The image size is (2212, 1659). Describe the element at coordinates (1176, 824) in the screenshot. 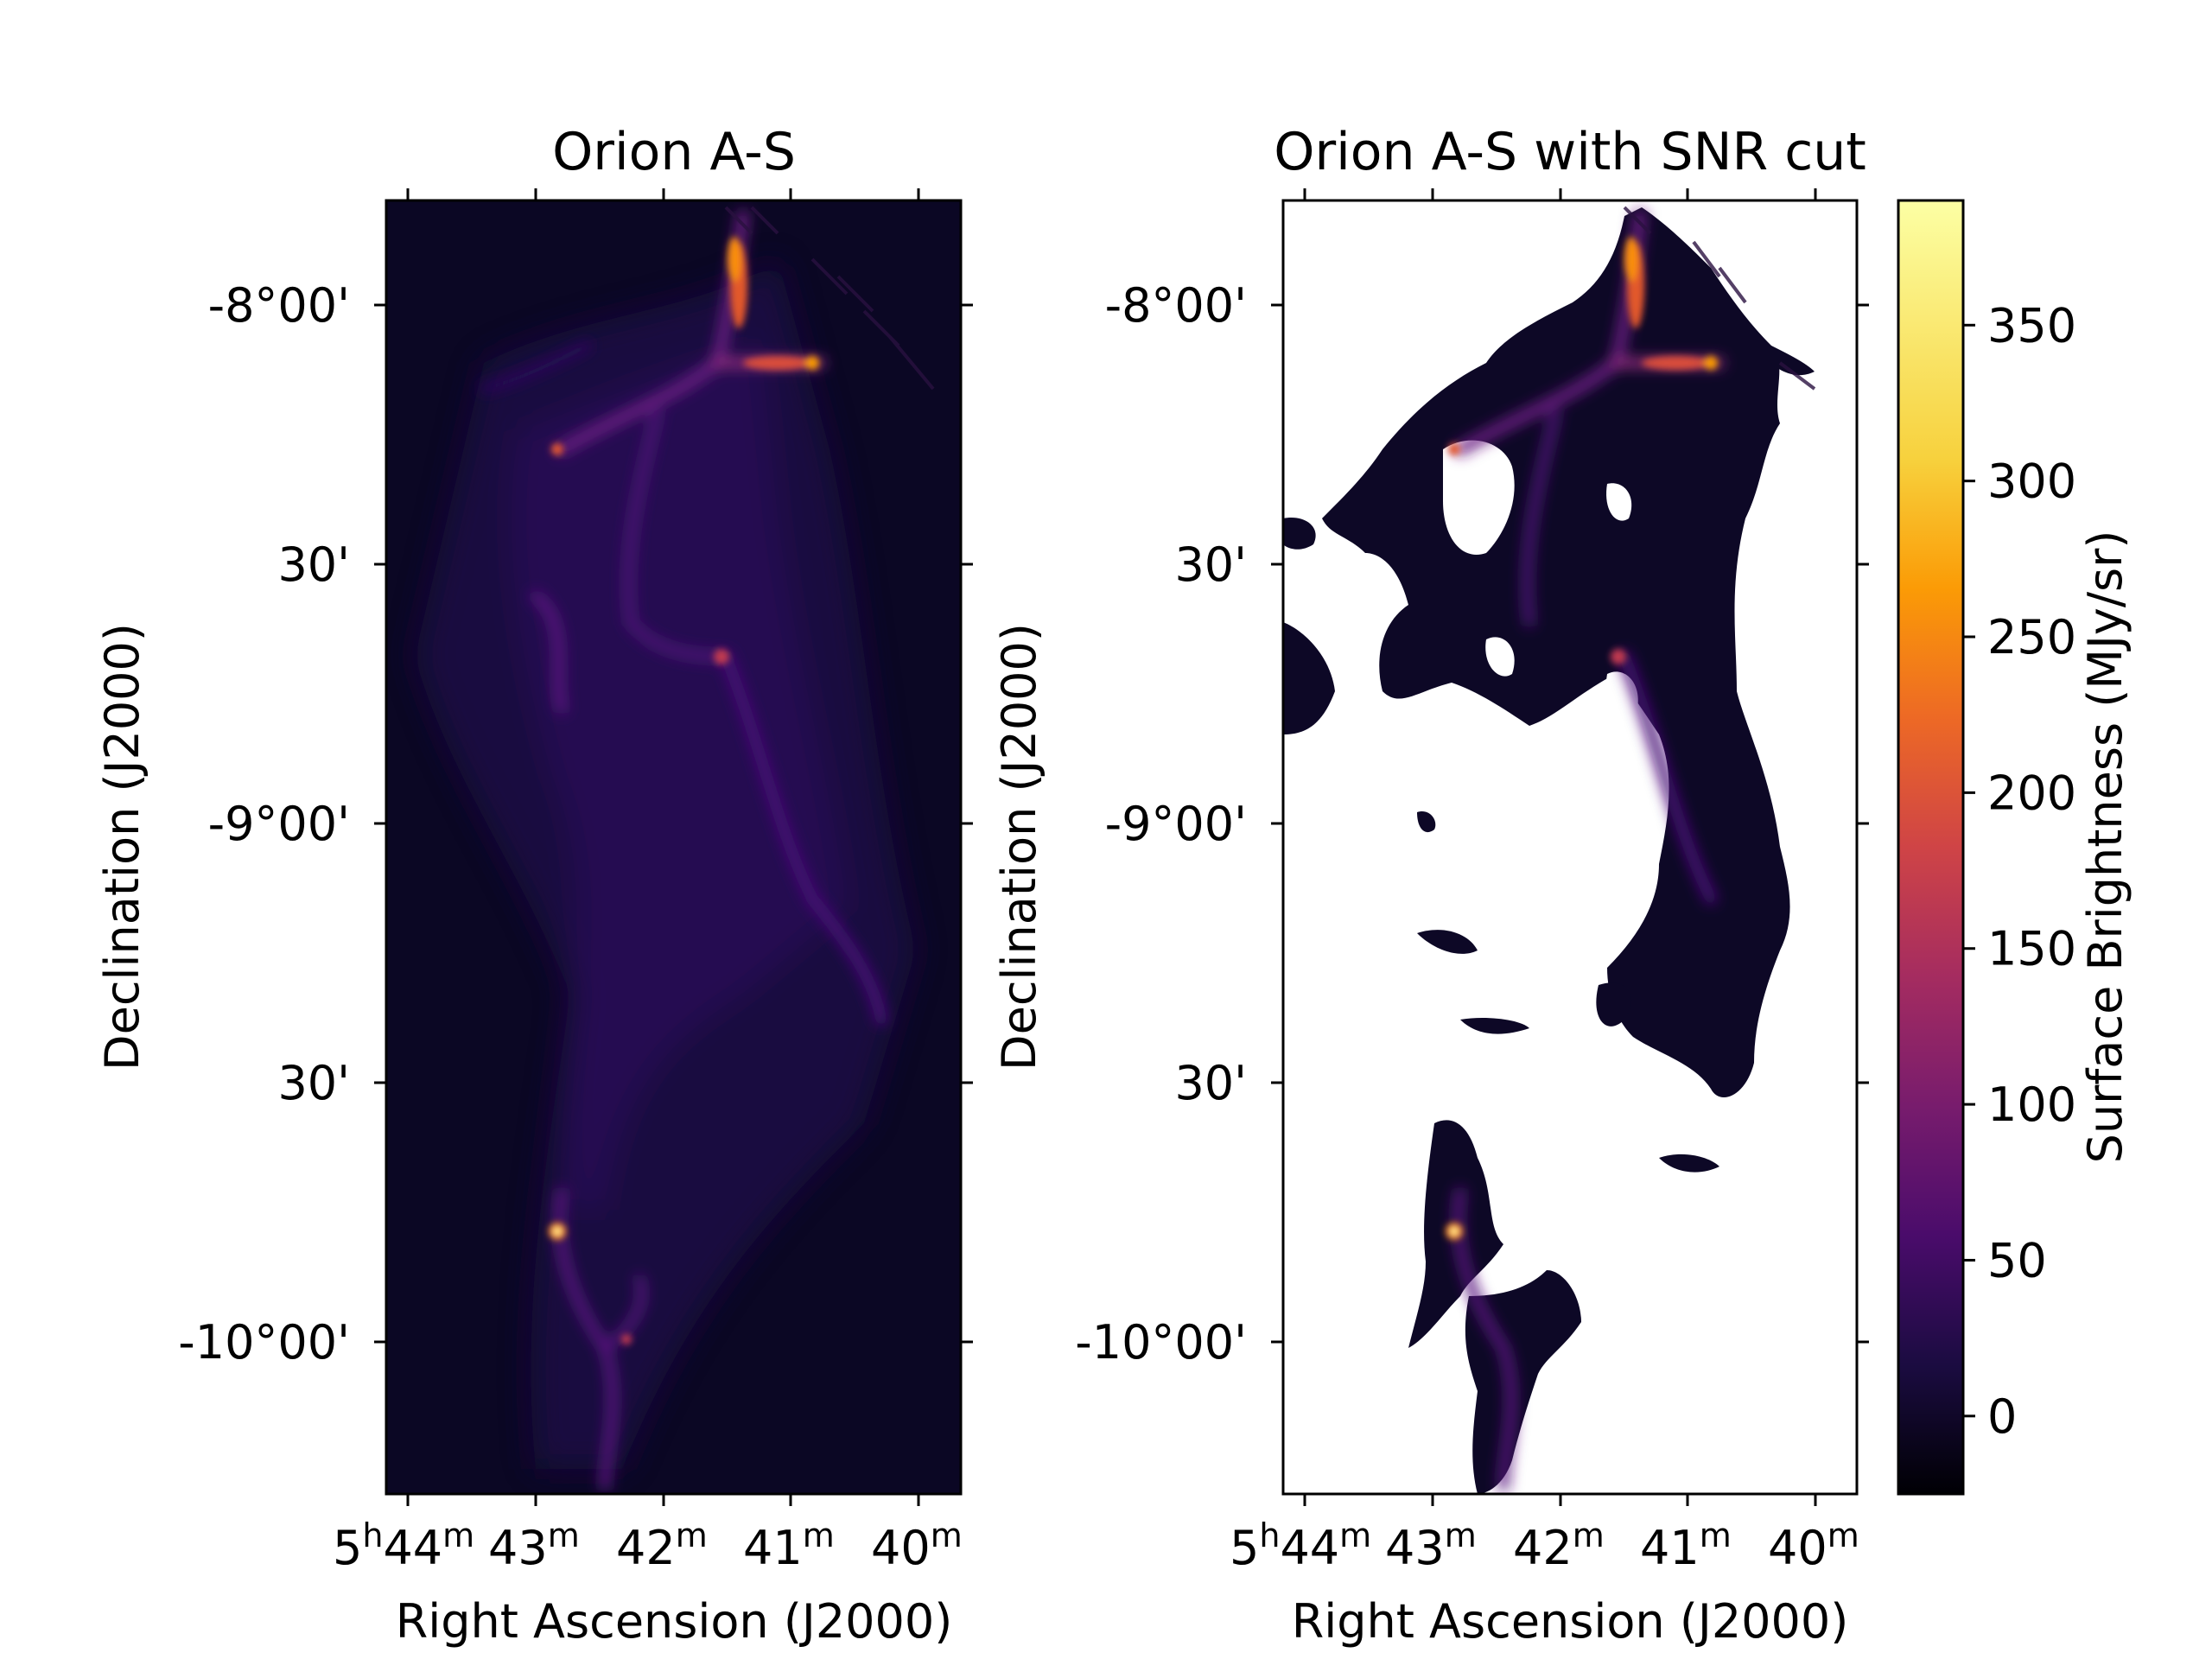

I see `right-ytick-label: -9°00'` at that location.